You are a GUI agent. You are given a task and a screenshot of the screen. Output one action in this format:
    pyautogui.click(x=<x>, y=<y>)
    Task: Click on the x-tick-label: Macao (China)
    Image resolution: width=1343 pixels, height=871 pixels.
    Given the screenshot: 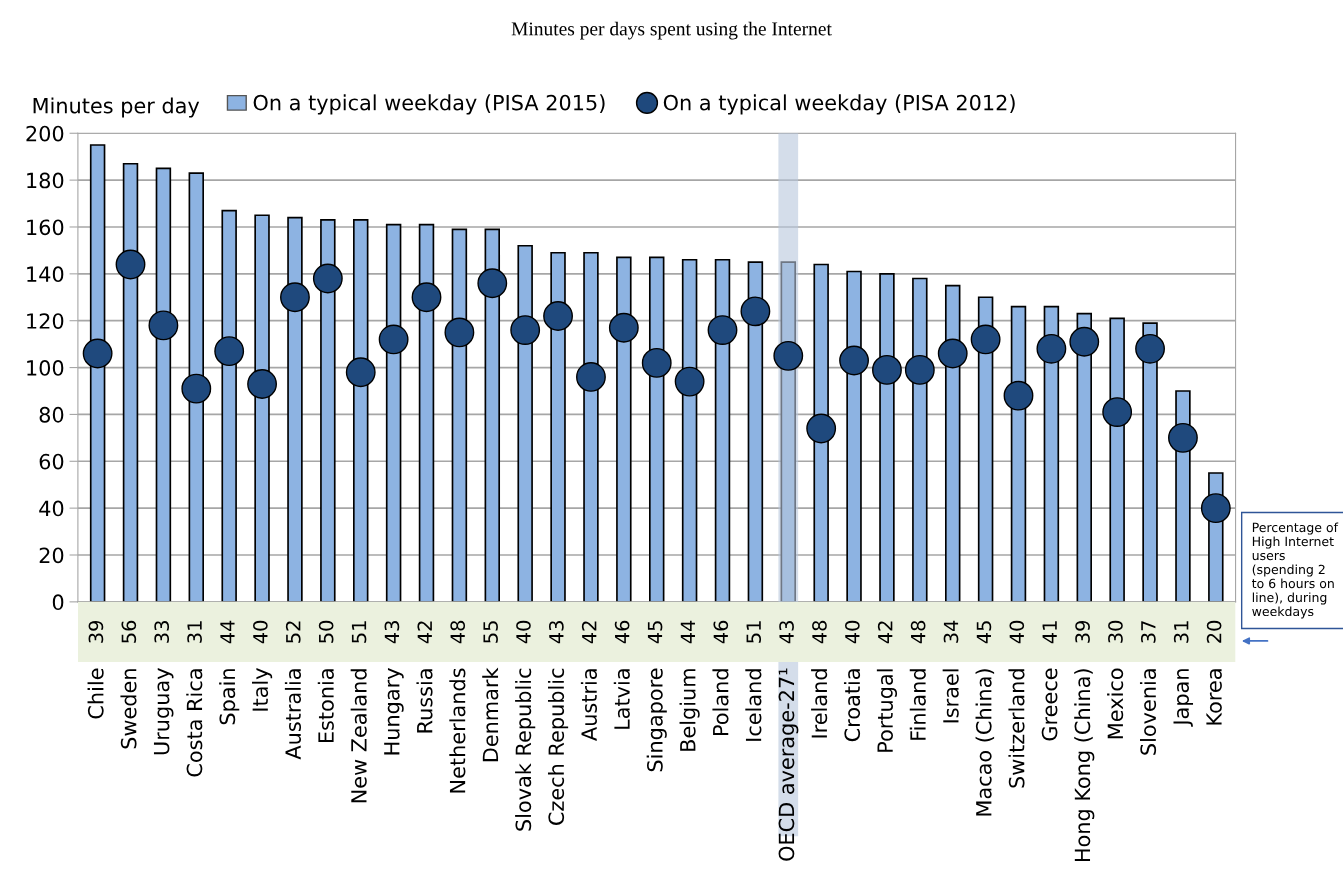 What is the action you would take?
    pyautogui.click(x=985, y=742)
    